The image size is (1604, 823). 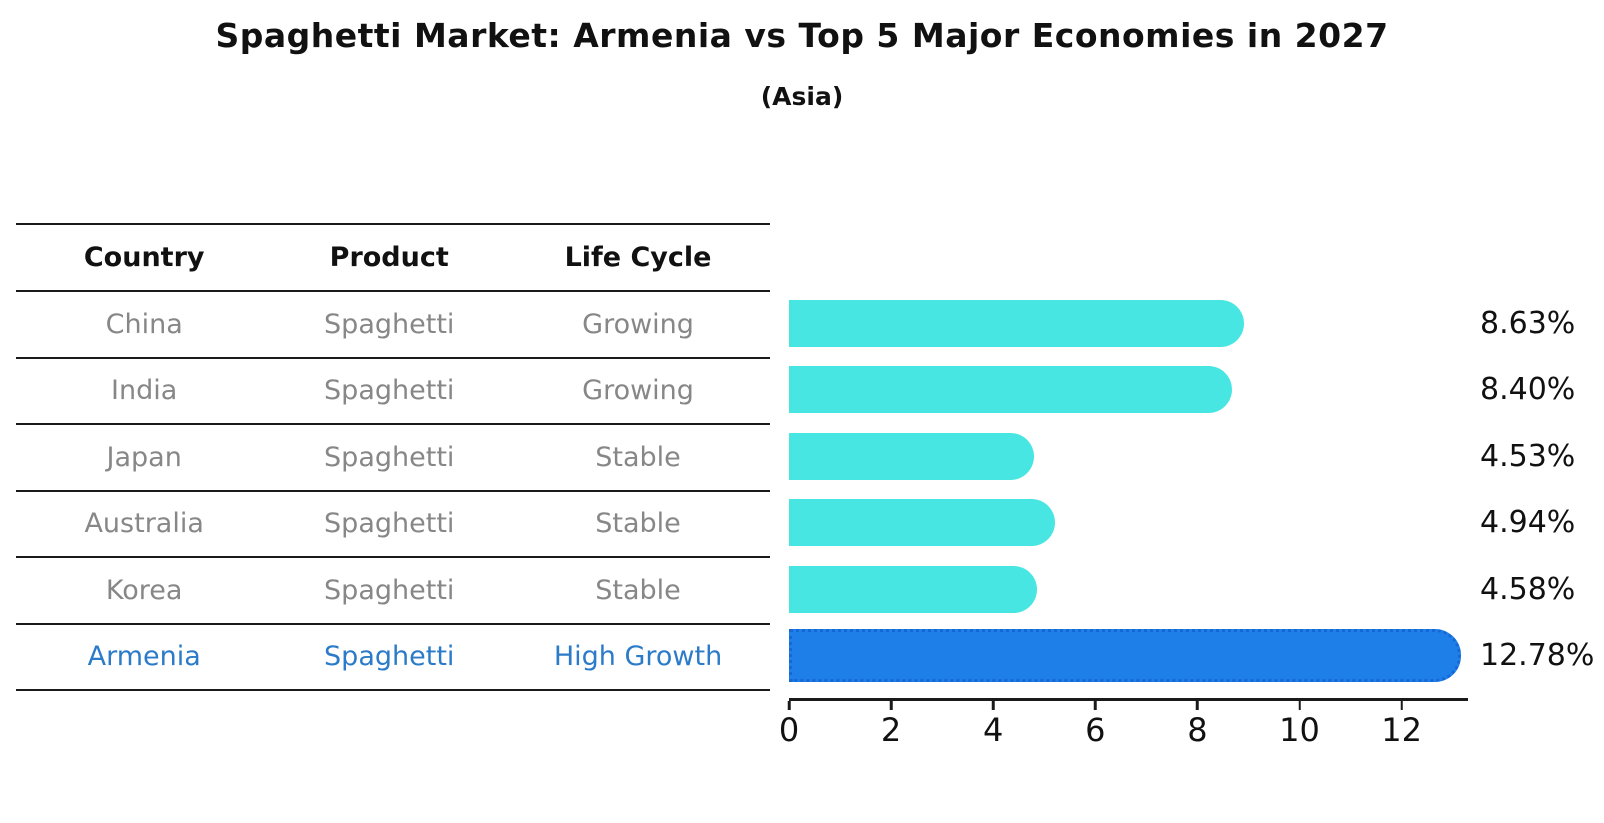 What do you see at coordinates (144, 590) in the screenshot?
I see `cell-country: Korea` at bounding box center [144, 590].